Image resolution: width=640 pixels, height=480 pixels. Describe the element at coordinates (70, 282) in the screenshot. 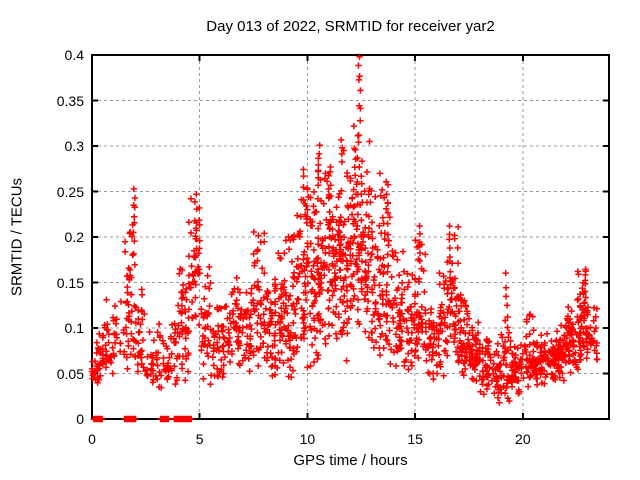

I see `y-tick-label: 0.15` at that location.